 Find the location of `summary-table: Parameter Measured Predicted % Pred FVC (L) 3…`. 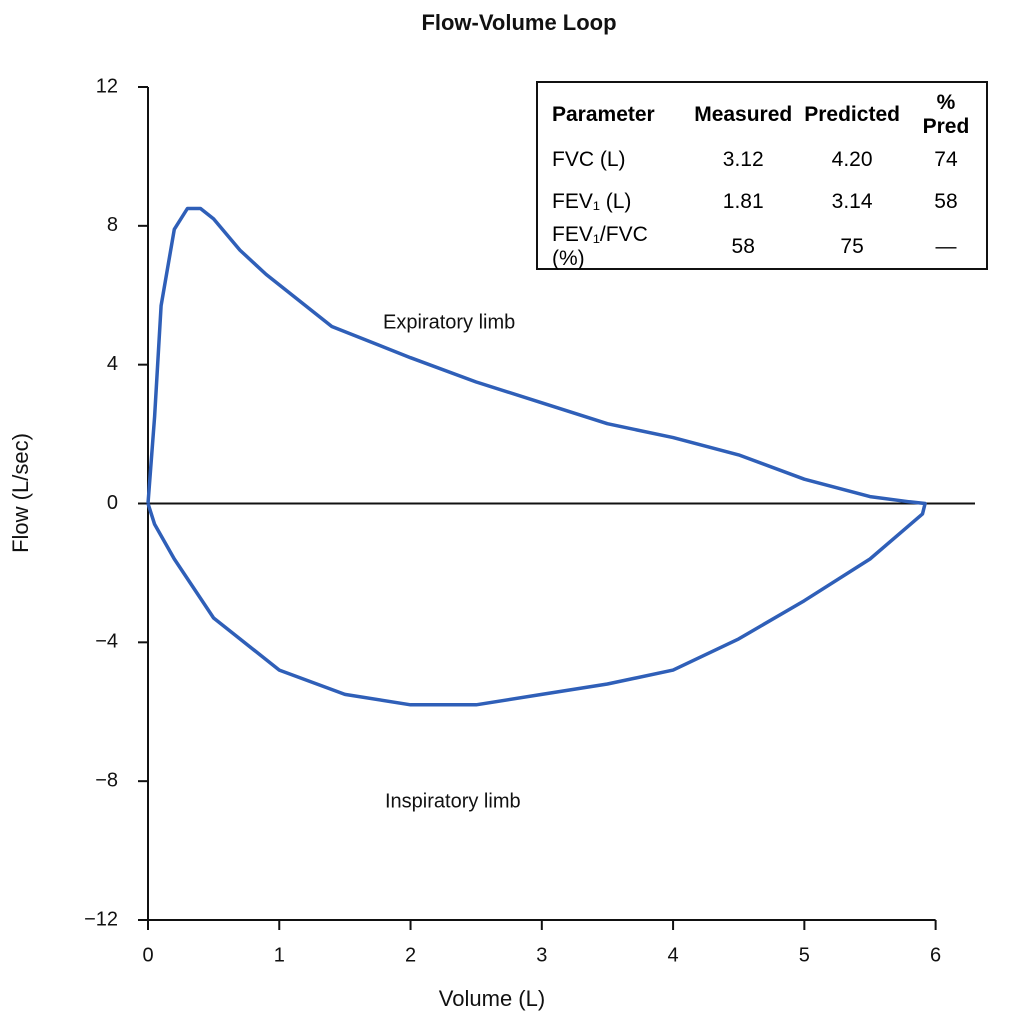

summary-table: Parameter Measured Predicted % Pred FVC (L) 3… is located at coordinates (762, 175).